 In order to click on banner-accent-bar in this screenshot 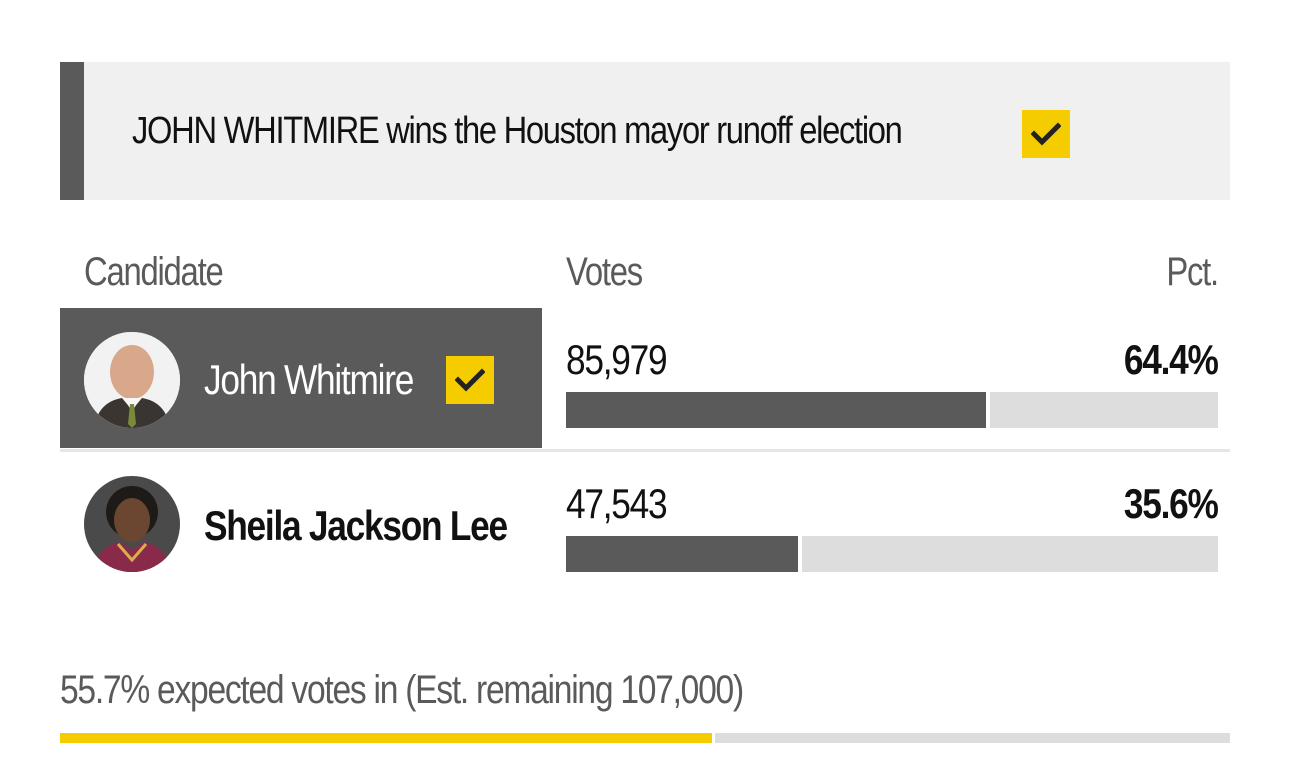, I will do `click(72, 131)`.